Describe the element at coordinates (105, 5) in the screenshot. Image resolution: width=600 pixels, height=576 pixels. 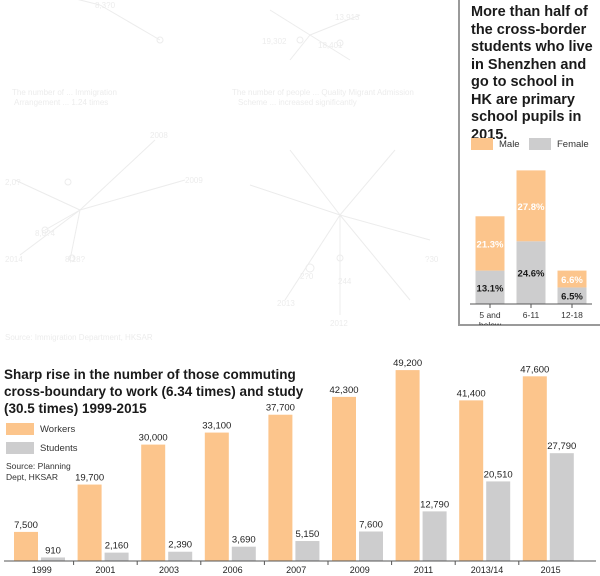
I see `svg-text: 8,3?0` at that location.